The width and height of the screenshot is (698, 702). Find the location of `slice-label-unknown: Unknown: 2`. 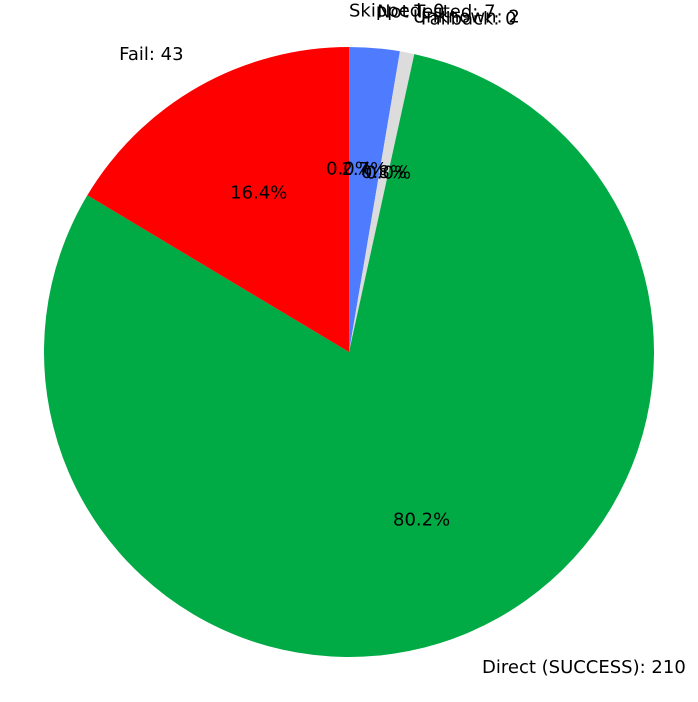

slice-label-unknown: Unknown: 2 is located at coordinates (466, 17).